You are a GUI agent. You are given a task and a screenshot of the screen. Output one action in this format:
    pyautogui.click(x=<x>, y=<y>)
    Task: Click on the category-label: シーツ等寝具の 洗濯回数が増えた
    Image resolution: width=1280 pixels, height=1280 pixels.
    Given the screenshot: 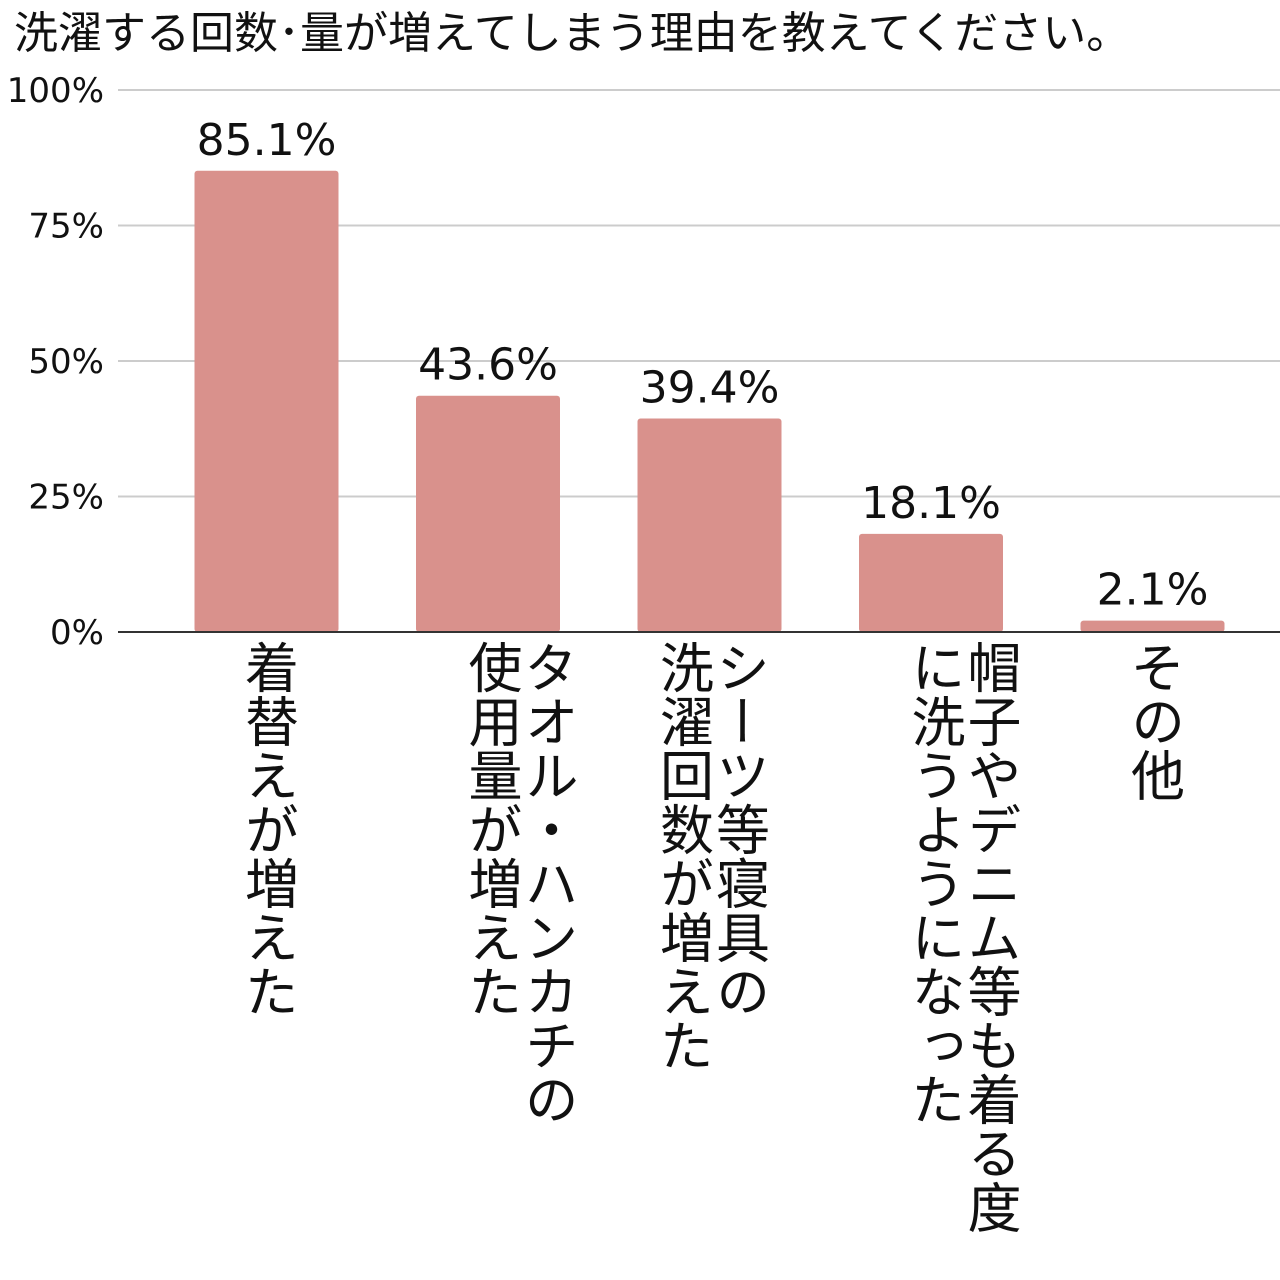 What is the action you would take?
    pyautogui.click(x=710, y=856)
    